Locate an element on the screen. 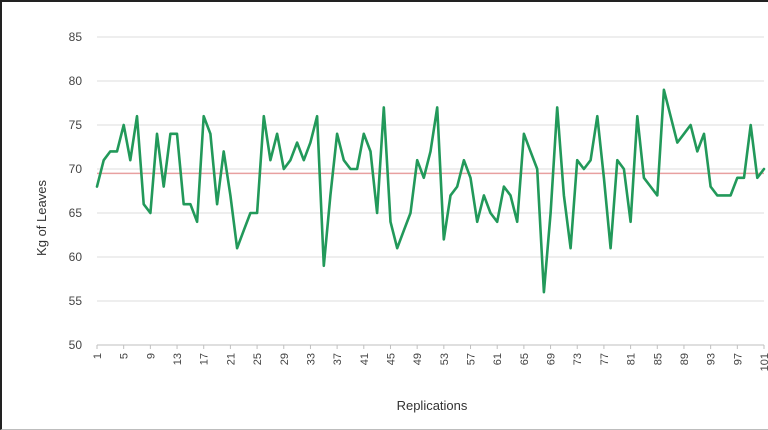 The width and height of the screenshot is (768, 430). y-axis-title: Kg of Leaves is located at coordinates (41, 218).